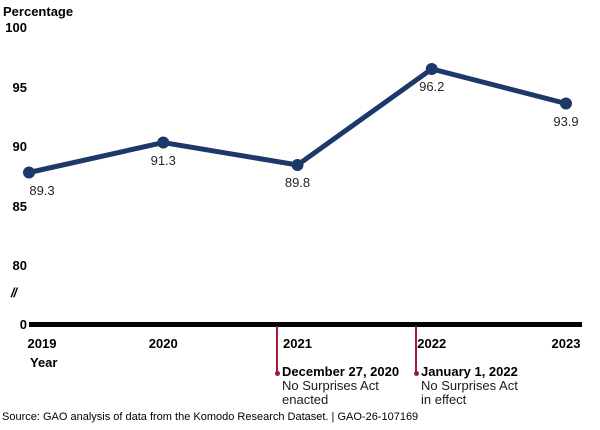 Image resolution: width=600 pixels, height=430 pixels. What do you see at coordinates (305, 399) in the screenshot?
I see `event-description-line: enacted` at bounding box center [305, 399].